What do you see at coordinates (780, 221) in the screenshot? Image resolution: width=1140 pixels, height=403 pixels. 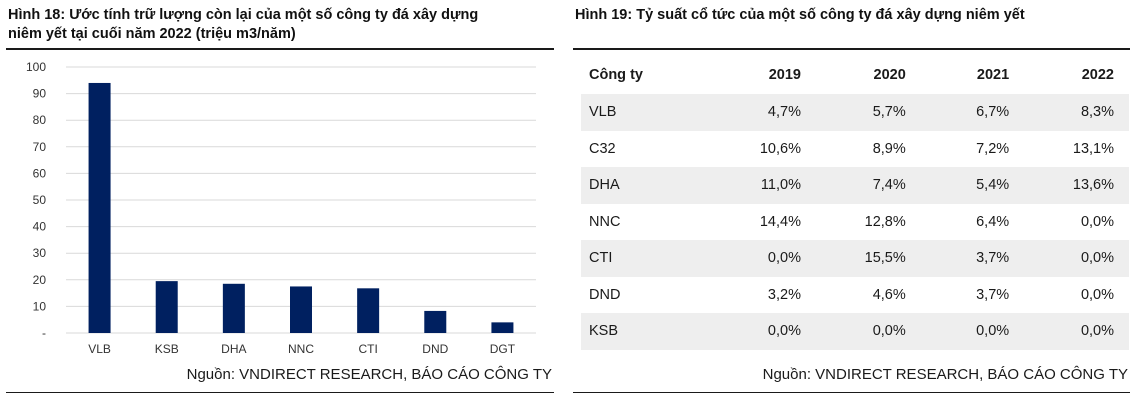 I see `yield-2019: 14,4%` at bounding box center [780, 221].